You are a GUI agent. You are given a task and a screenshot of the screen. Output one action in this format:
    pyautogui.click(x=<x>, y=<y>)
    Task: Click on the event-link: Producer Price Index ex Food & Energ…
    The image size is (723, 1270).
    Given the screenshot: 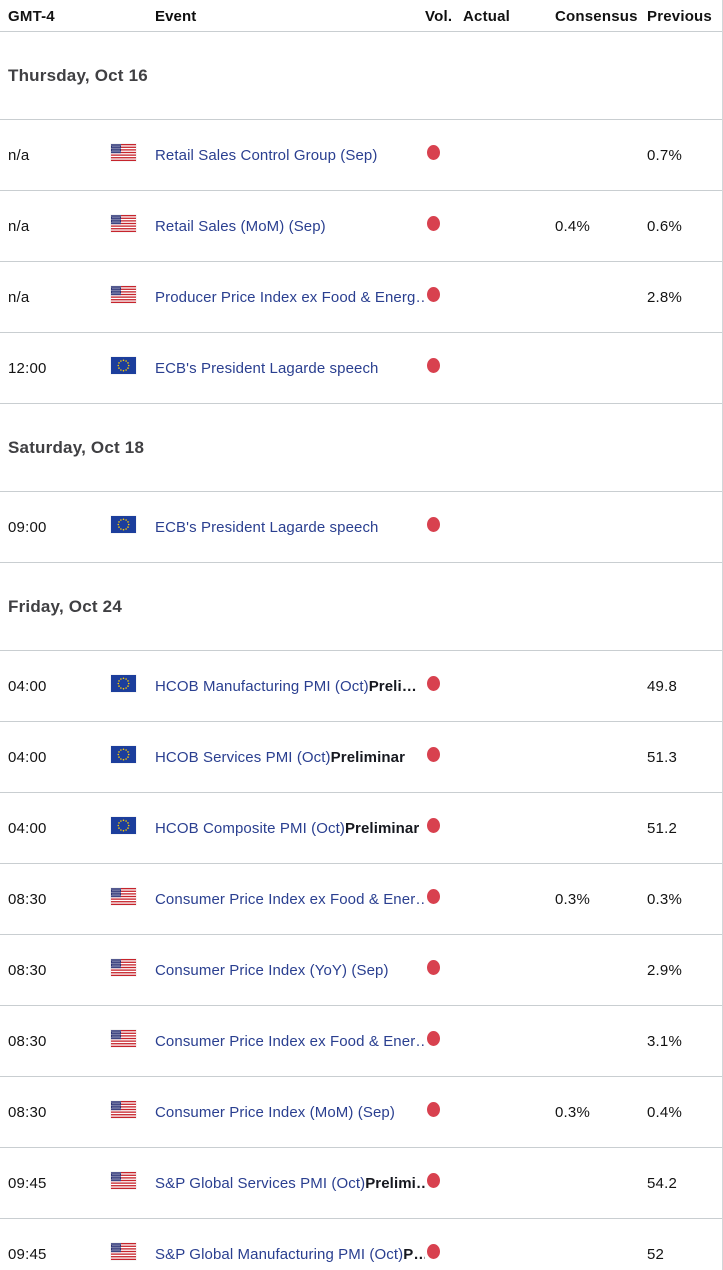 What is the action you would take?
    pyautogui.click(x=290, y=297)
    